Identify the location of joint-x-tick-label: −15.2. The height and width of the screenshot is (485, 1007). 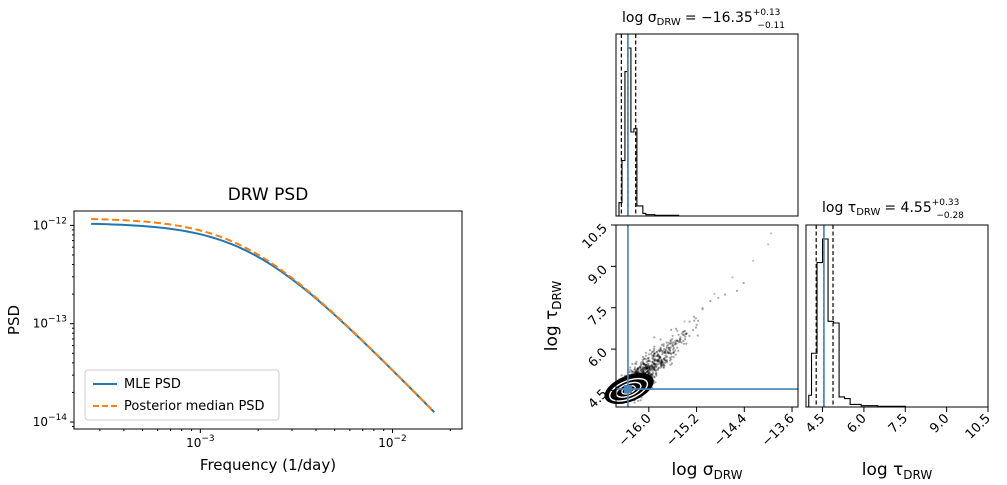
(683, 430).